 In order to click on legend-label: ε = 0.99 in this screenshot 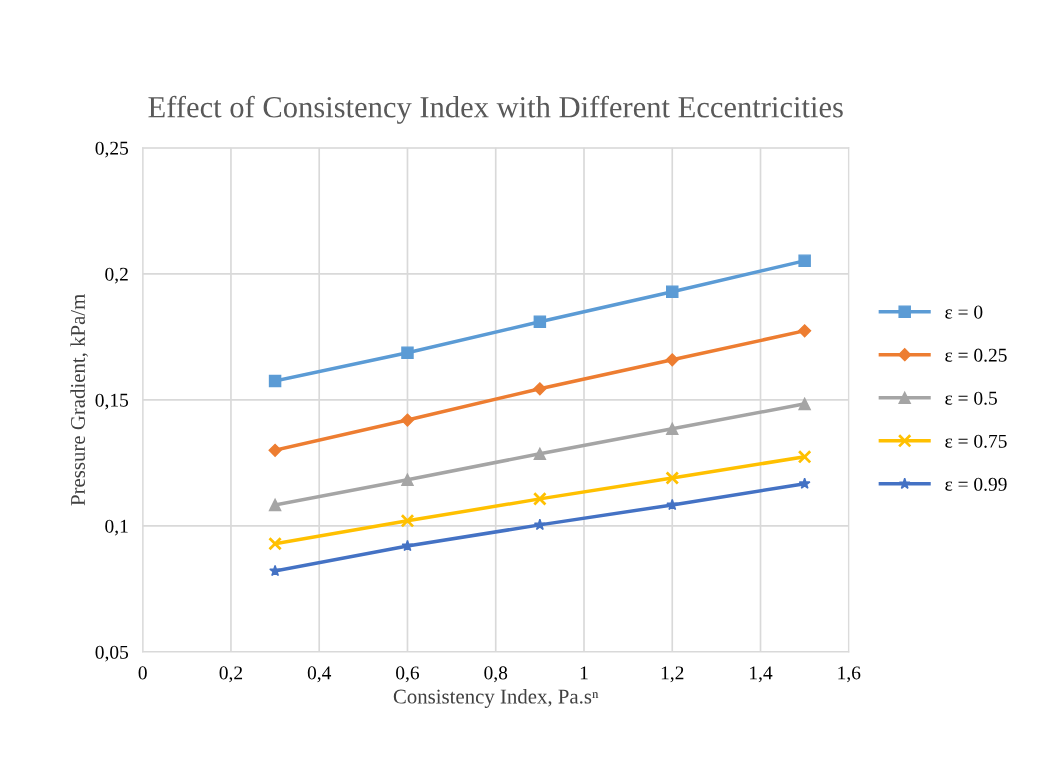, I will do `click(976, 484)`.